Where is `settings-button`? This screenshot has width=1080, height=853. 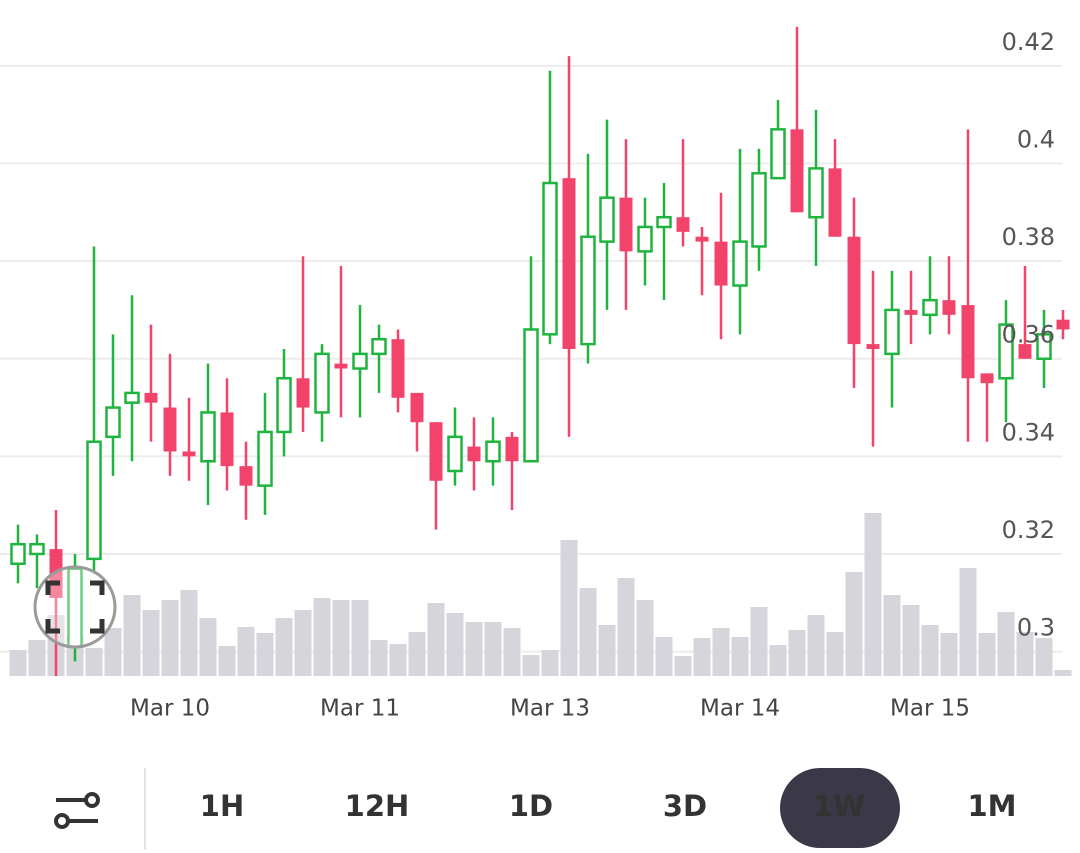
settings-button is located at coordinates (77, 810).